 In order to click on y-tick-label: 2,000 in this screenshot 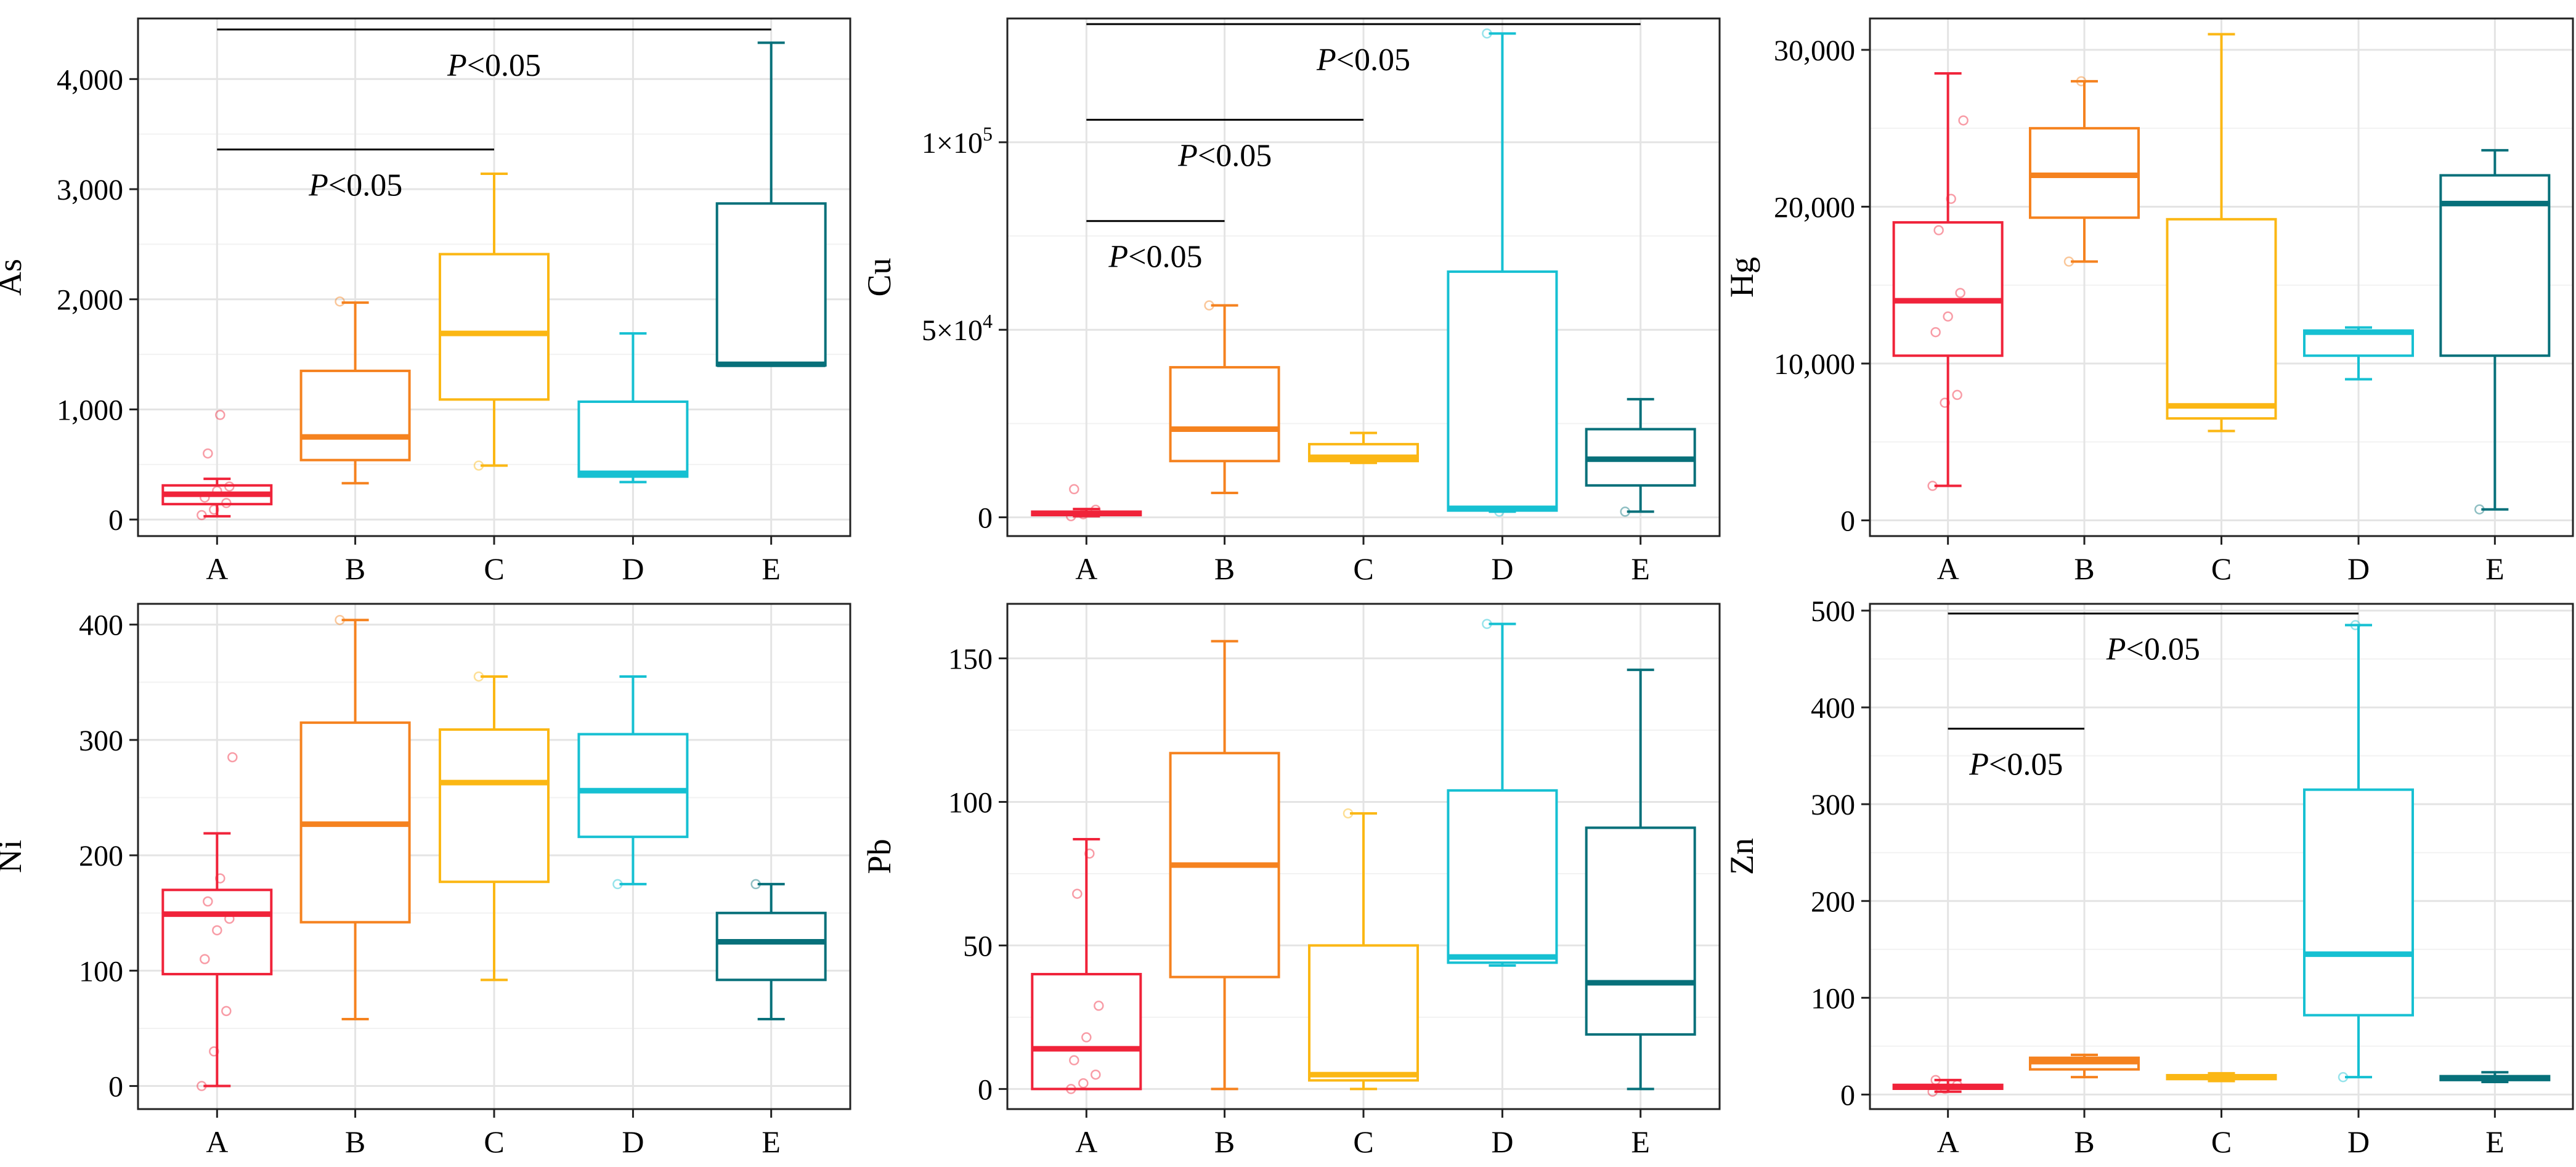, I will do `click(90, 300)`.